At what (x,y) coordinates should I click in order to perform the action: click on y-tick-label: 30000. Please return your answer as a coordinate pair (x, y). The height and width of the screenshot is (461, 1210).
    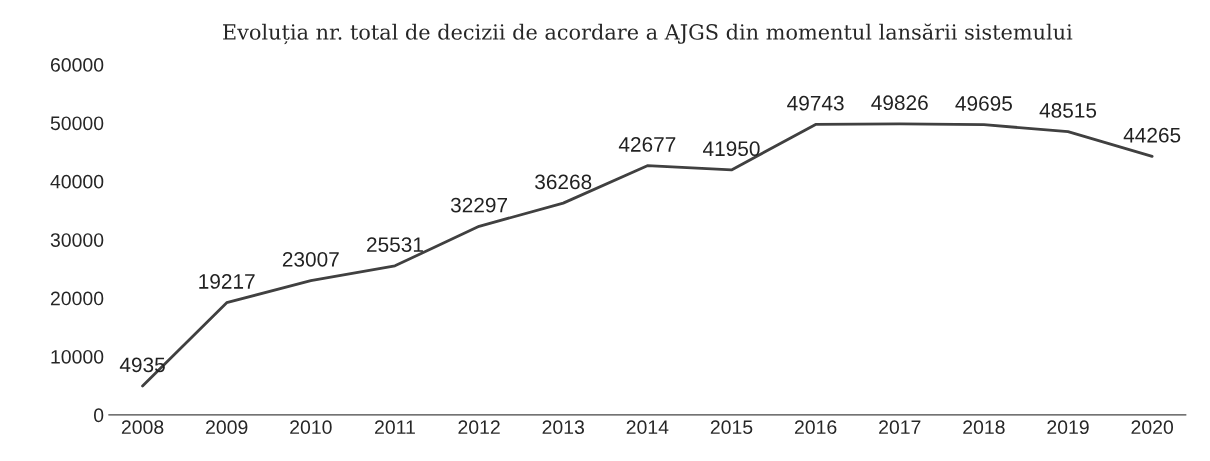
    Looking at the image, I should click on (77, 240).